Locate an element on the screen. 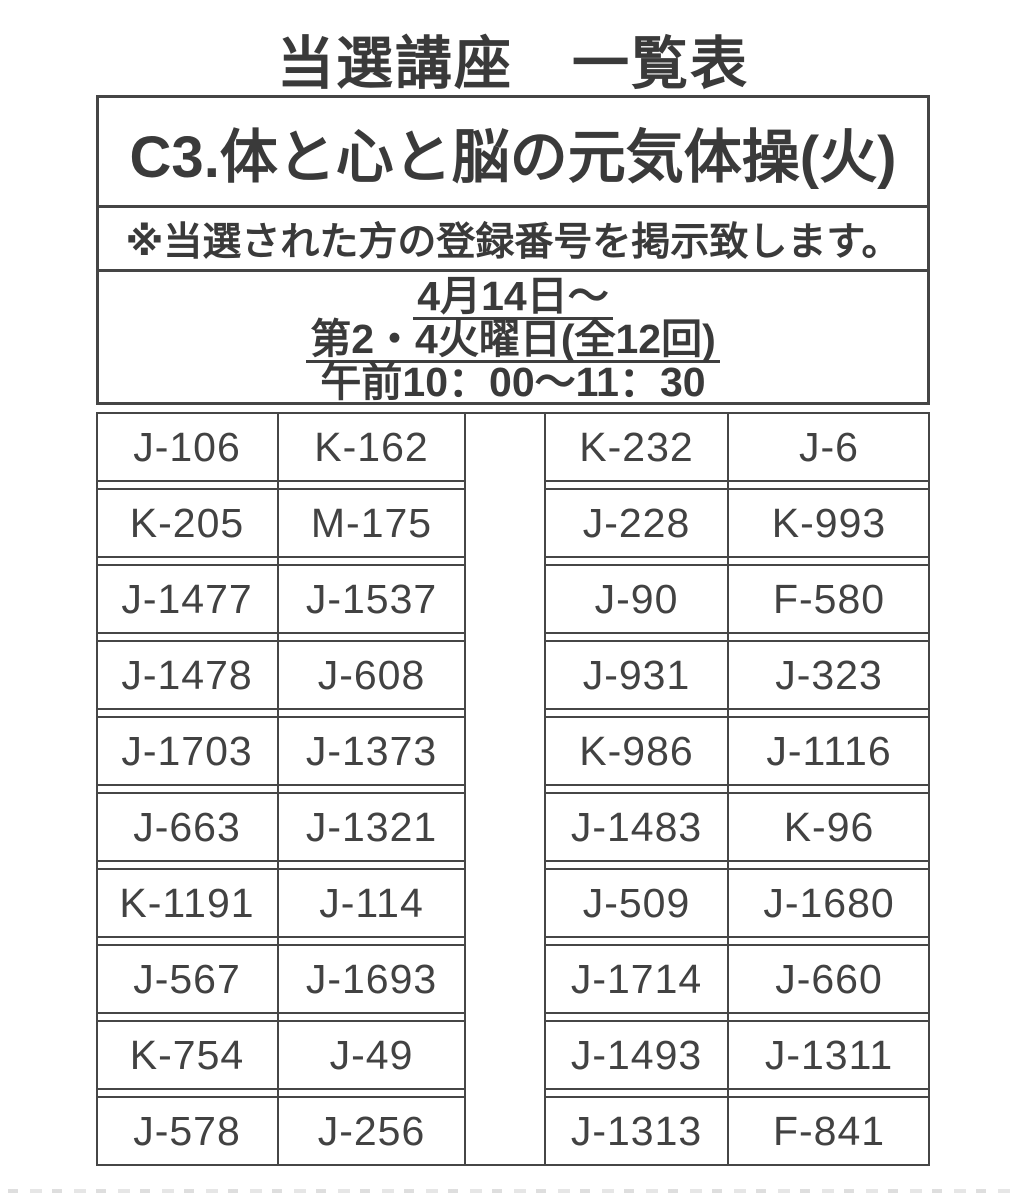  registration-number: J-578 is located at coordinates (187, 1131).